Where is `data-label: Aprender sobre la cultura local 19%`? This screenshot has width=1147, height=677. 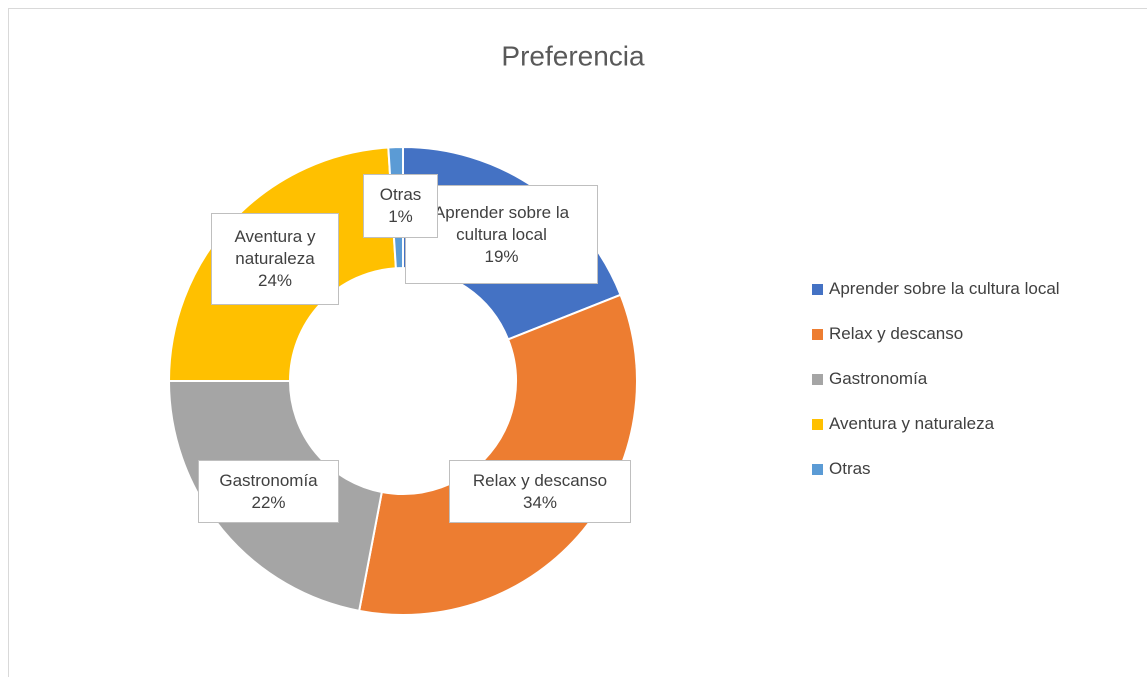
data-label: Aprender sobre la cultura local 19% is located at coordinates (501, 234).